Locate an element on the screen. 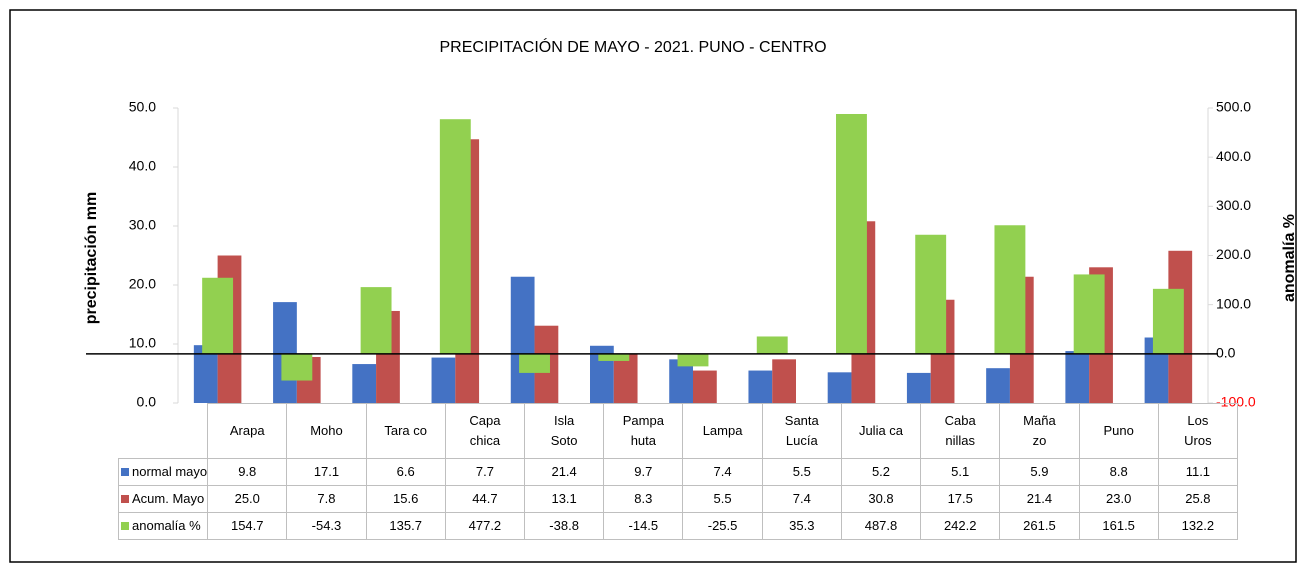 Image resolution: width=1306 pixels, height=572 pixels. table-value: 35.3 is located at coordinates (801, 526).